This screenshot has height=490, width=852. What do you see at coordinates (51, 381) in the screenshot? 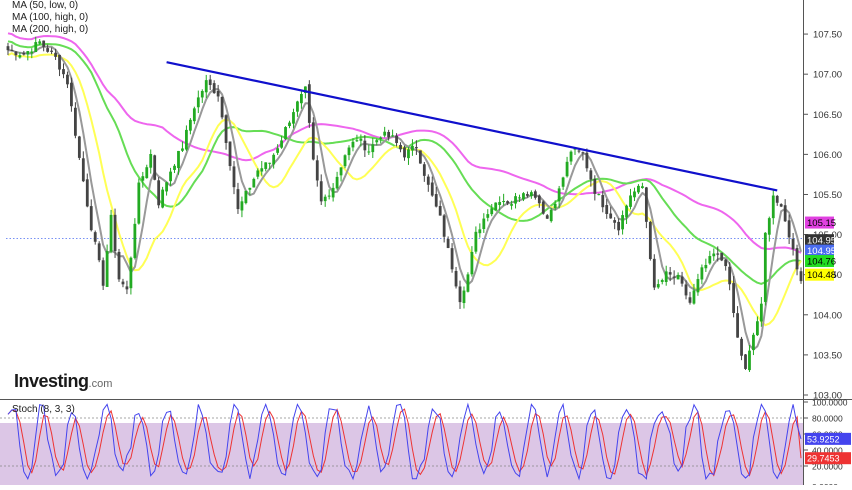
I see `brand-main: Investing` at bounding box center [51, 381].